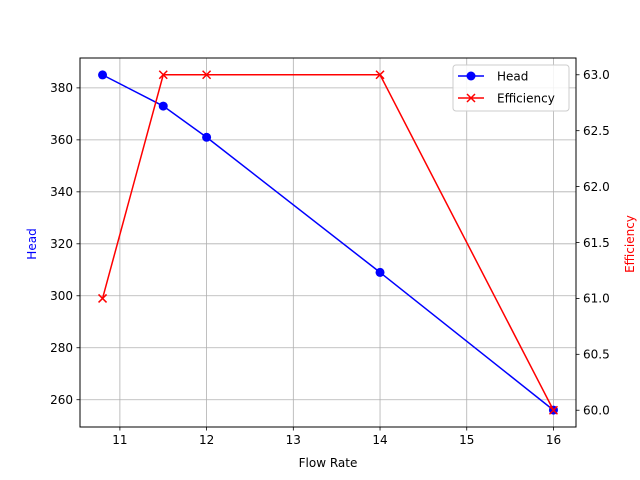  Describe the element at coordinates (61, 244) in the screenshot. I see `y-tick-label: 320` at that location.